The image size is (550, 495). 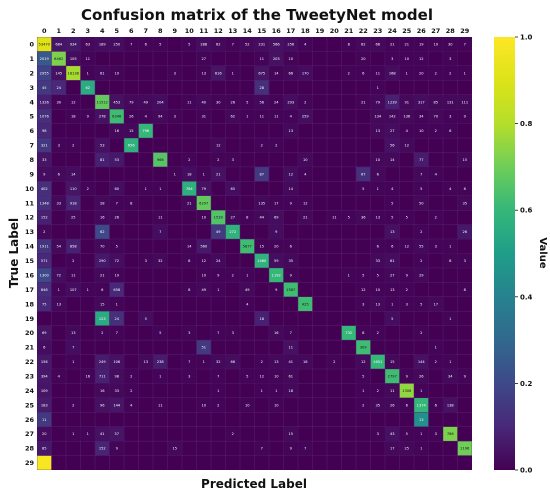 I want to click on cell-value-label: 62, so click(x=87, y=88).